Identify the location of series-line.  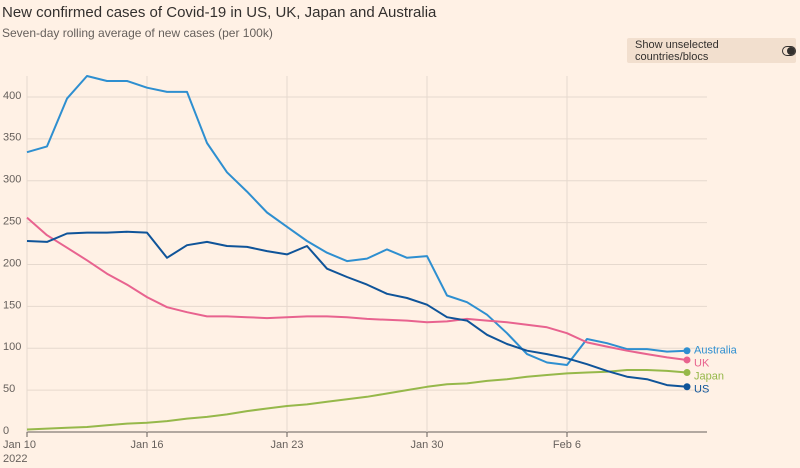
(357, 400).